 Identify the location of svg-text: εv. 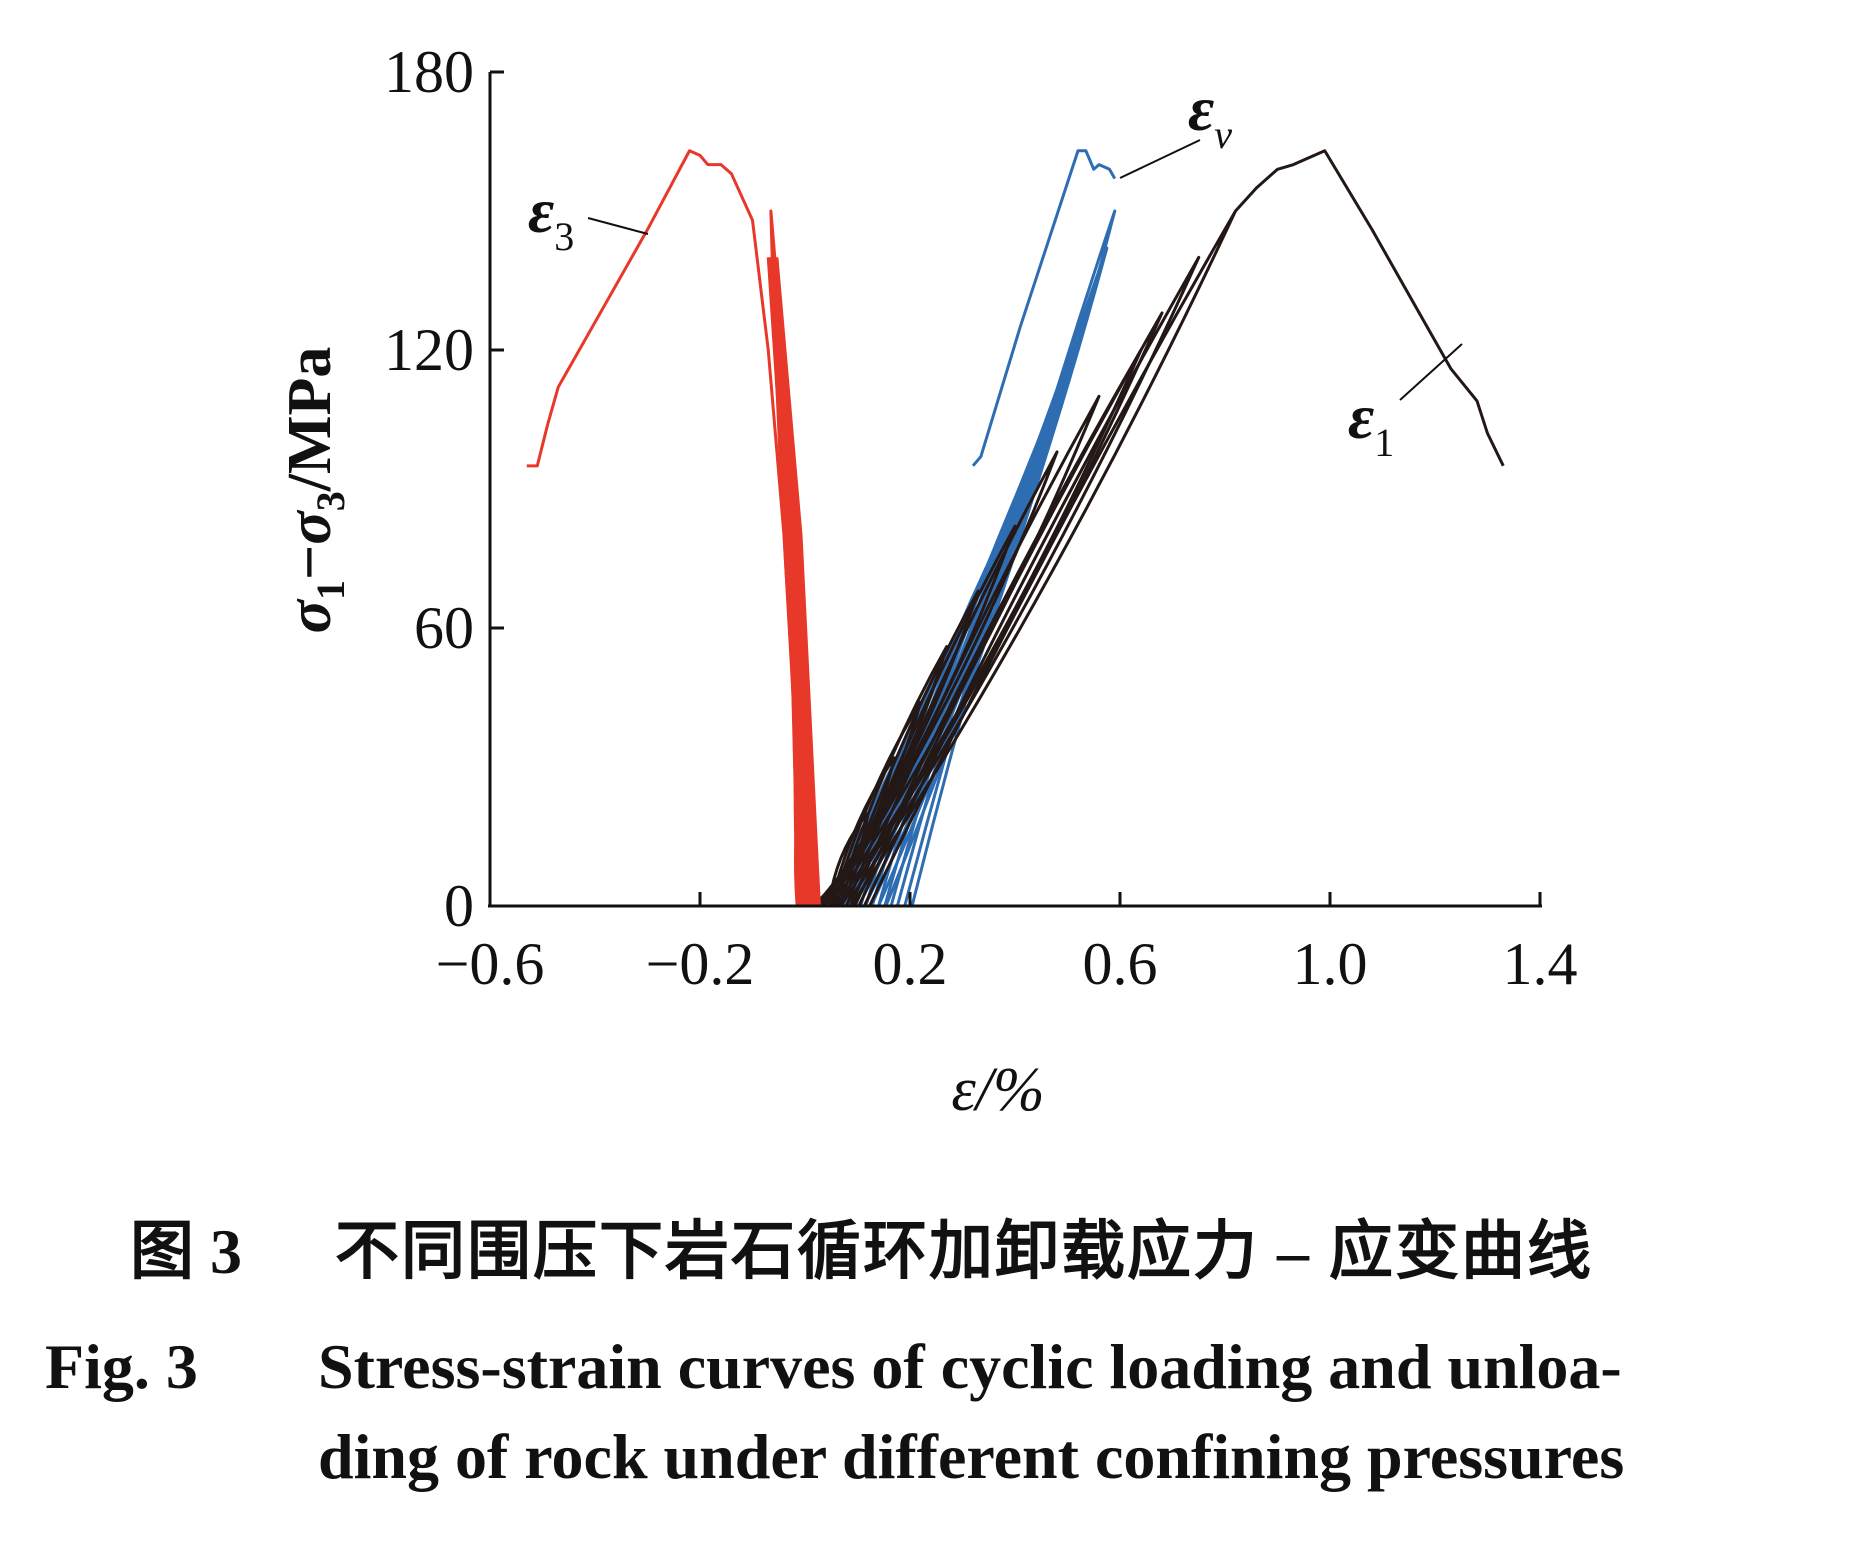
(1210, 115).